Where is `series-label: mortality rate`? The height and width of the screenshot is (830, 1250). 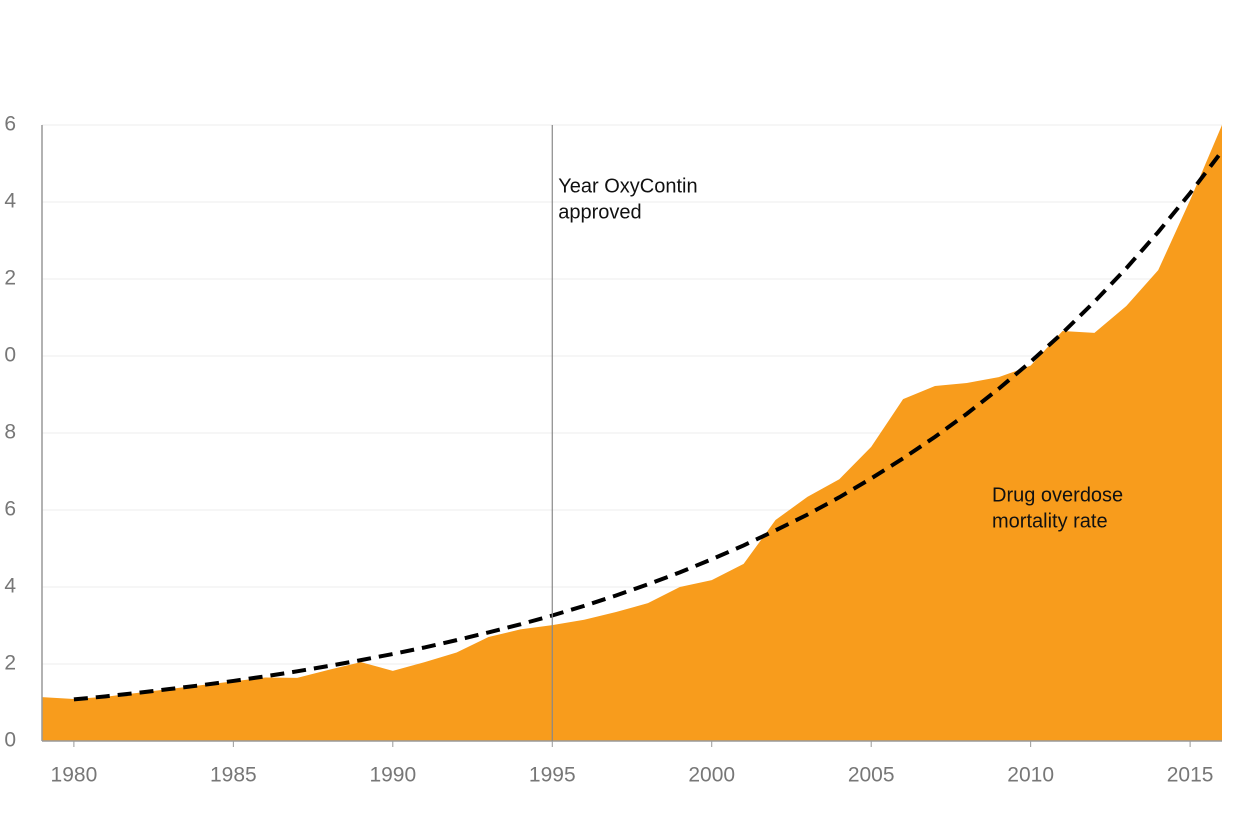
series-label: mortality rate is located at coordinates (1050, 521).